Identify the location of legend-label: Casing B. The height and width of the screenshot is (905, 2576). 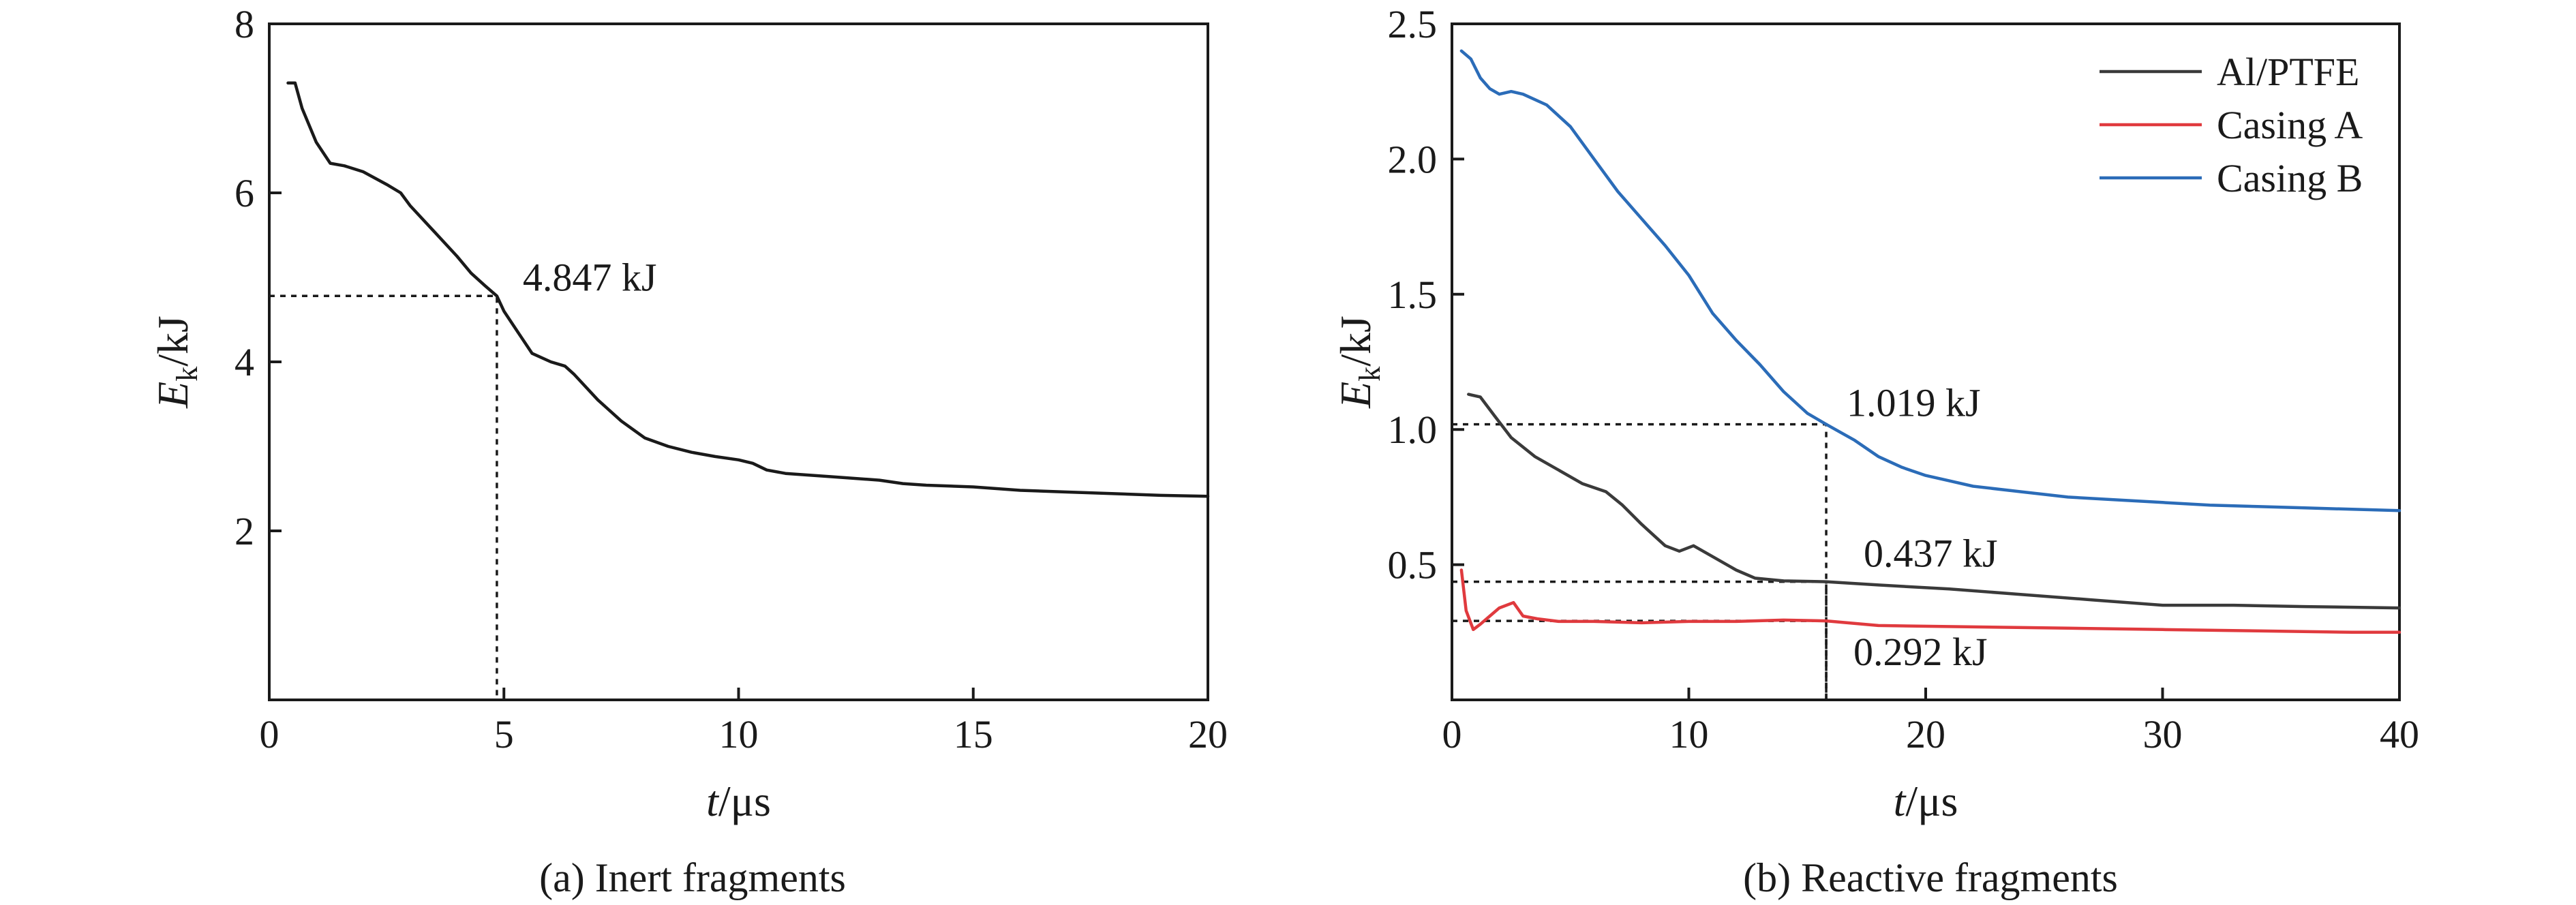
(2290, 178).